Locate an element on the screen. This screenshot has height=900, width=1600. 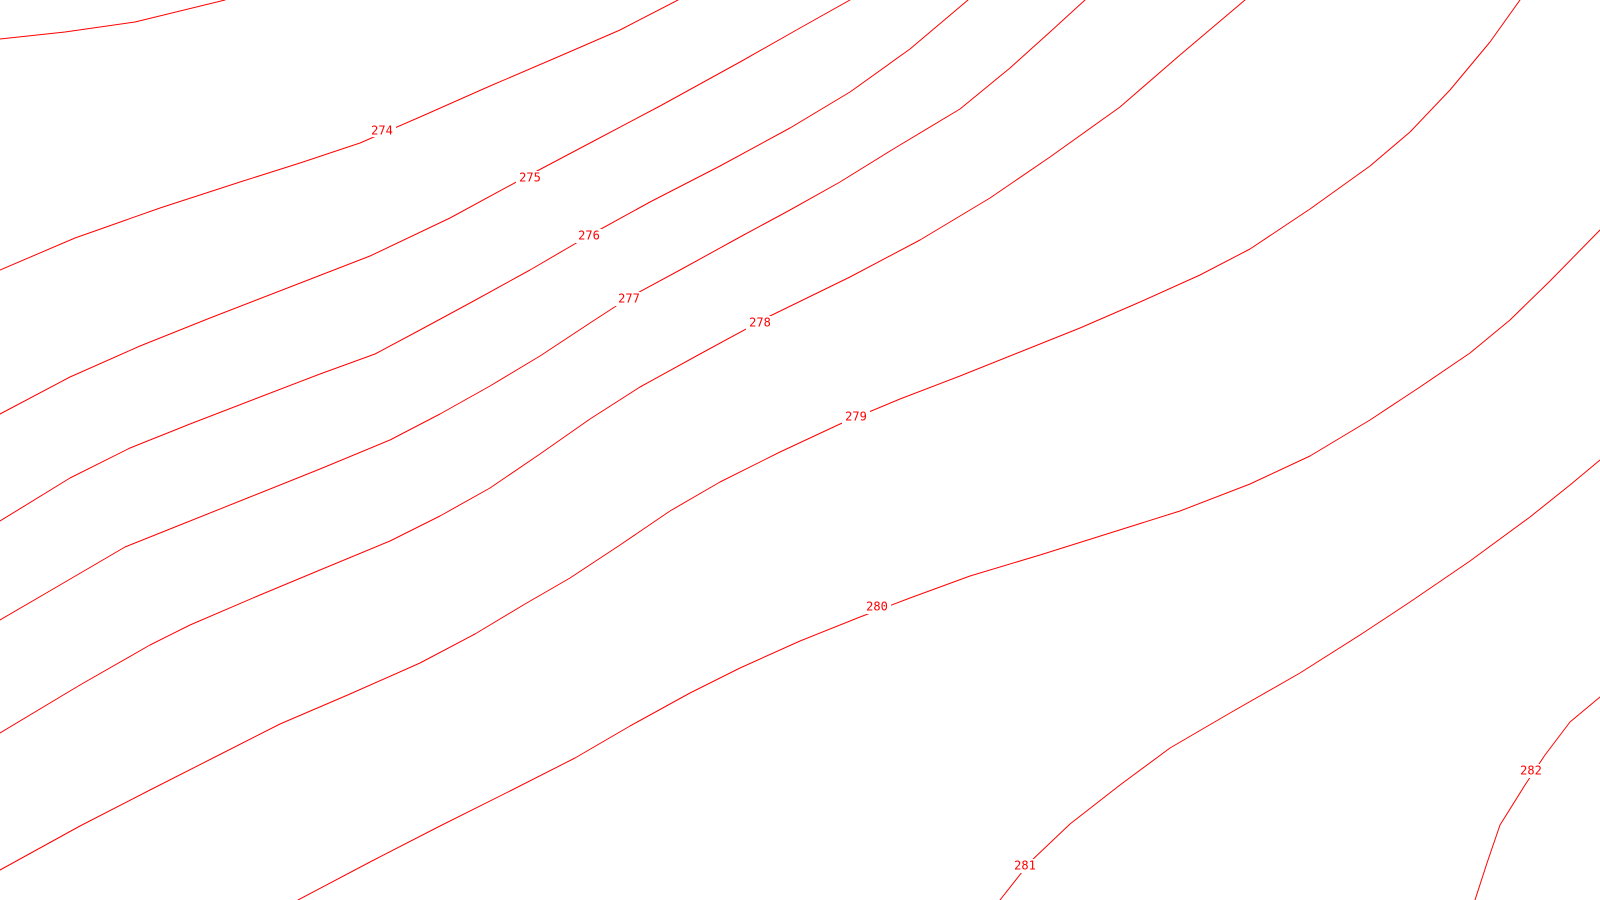
contour-label-281: 281 is located at coordinates (1025, 866).